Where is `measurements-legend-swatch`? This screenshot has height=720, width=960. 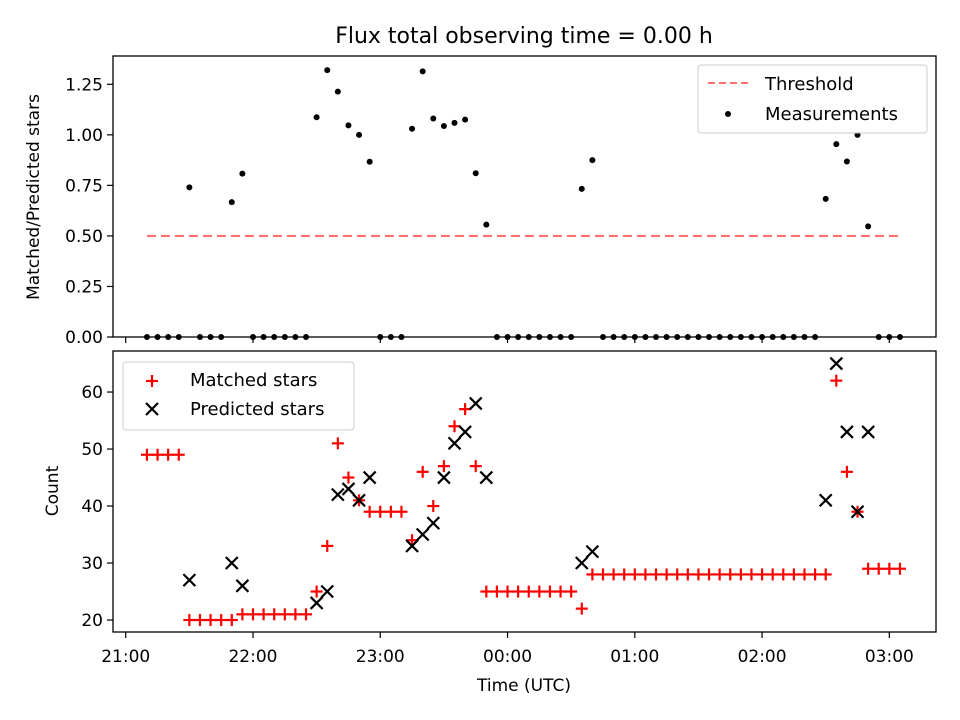
measurements-legend-swatch is located at coordinates (728, 114).